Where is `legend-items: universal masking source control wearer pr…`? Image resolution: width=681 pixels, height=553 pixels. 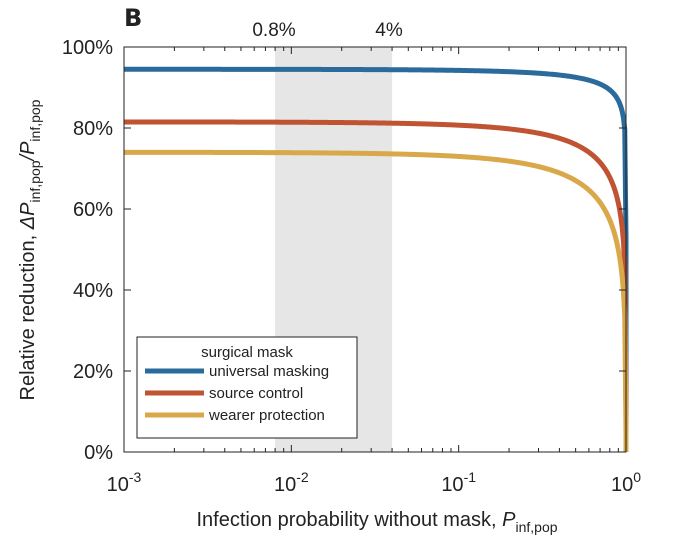
legend-items: universal masking source control wearer pr… is located at coordinates (237, 393).